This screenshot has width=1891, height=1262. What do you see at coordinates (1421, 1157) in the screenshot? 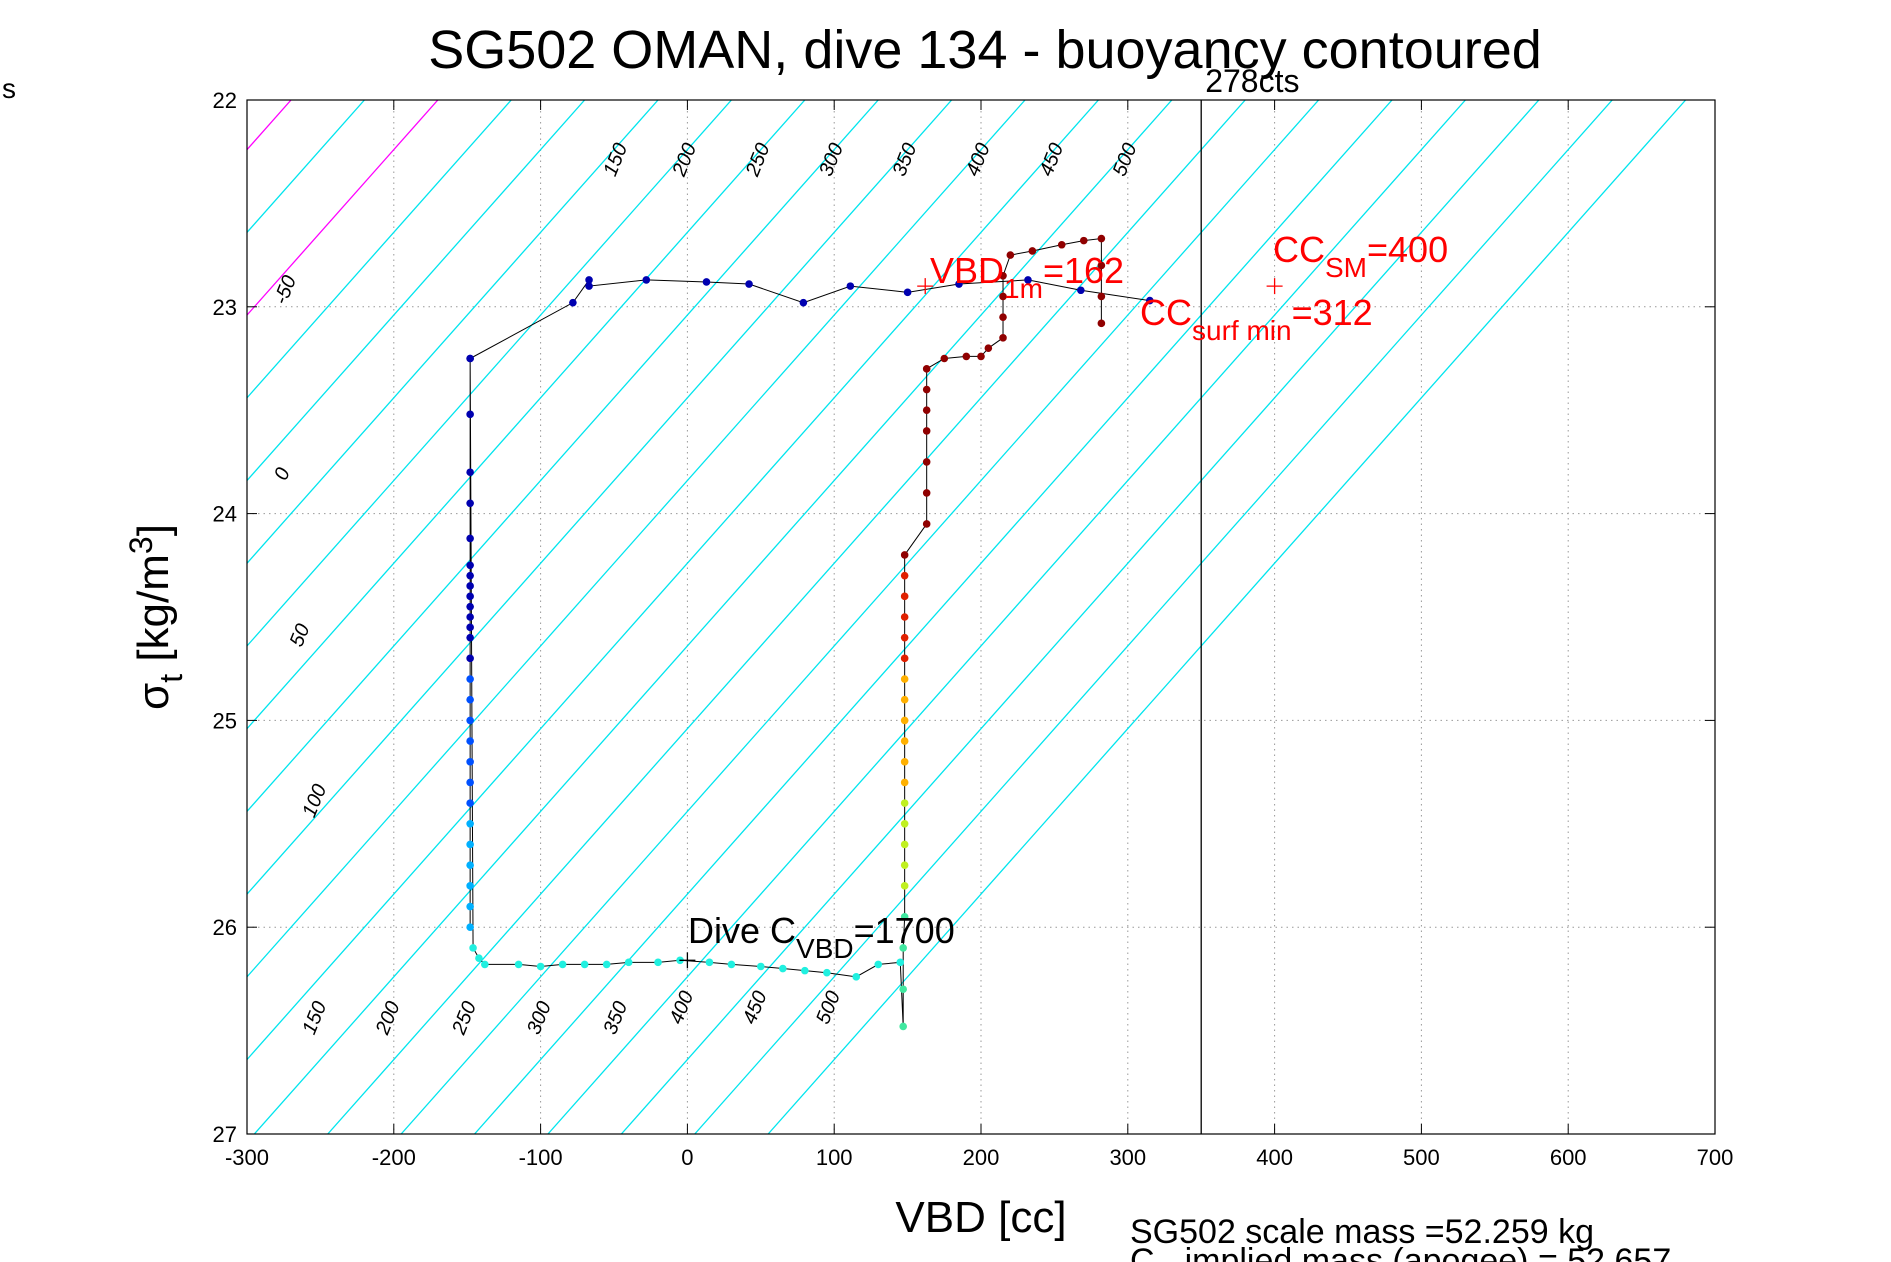
I see `x-tick-label: 500` at bounding box center [1421, 1157].